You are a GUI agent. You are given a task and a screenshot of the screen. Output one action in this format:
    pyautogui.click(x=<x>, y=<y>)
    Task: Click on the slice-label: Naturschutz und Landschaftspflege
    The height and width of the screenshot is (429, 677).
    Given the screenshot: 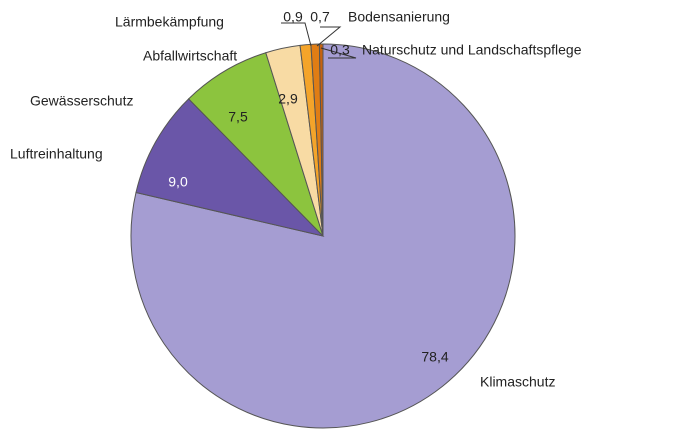 What is the action you would take?
    pyautogui.click(x=472, y=50)
    